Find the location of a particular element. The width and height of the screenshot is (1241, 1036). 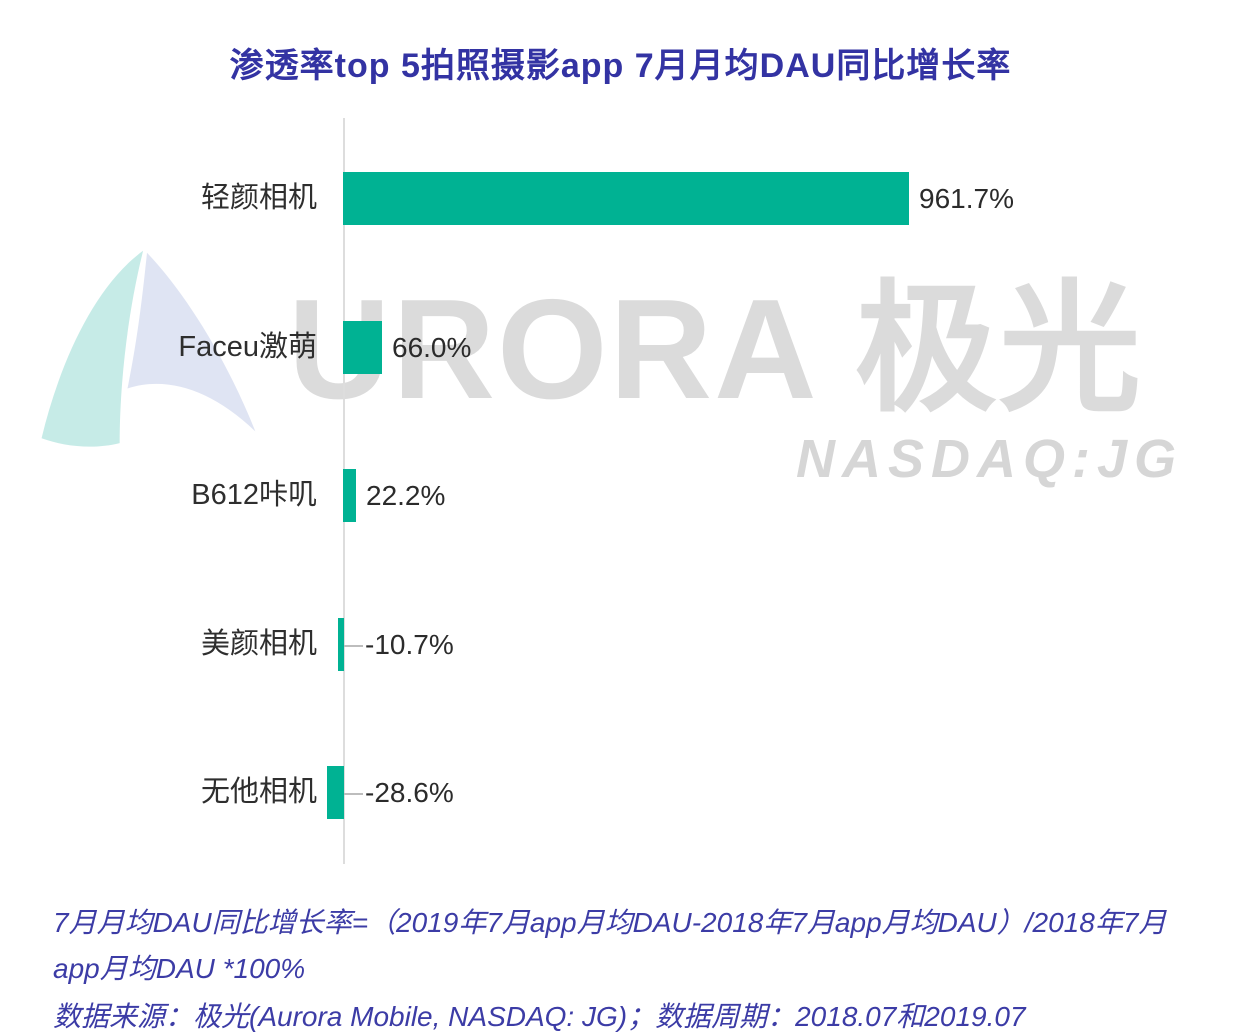

value-label: 22.2% is located at coordinates (406, 495).